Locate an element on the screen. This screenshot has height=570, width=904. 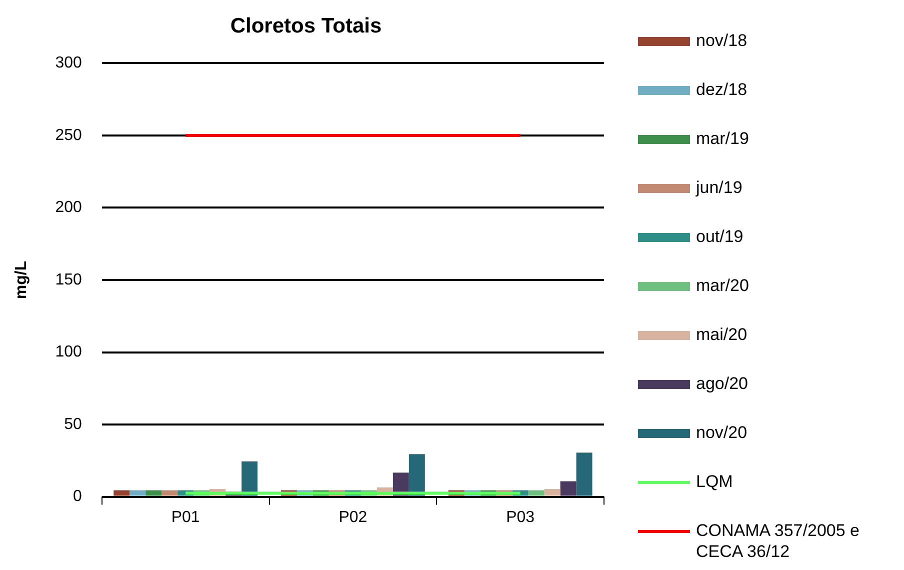
legend-label: jun/19 is located at coordinates (719, 187).